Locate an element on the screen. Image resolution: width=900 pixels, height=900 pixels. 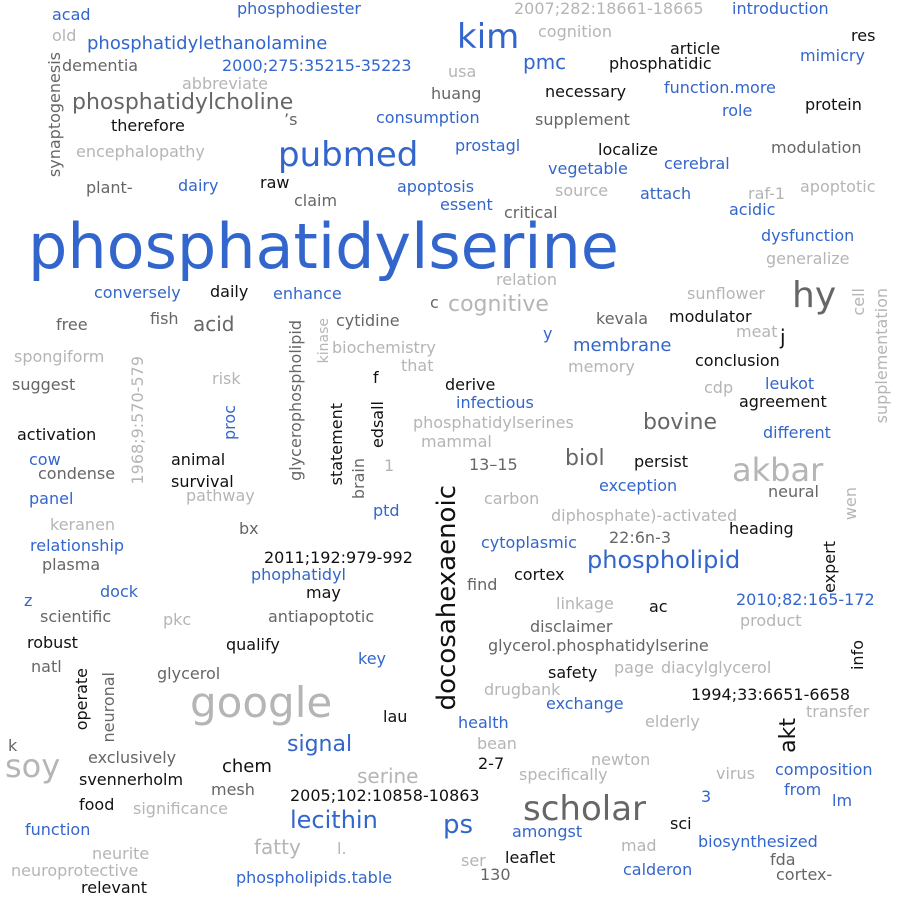
cloud-word: amongst is located at coordinates (547, 831).